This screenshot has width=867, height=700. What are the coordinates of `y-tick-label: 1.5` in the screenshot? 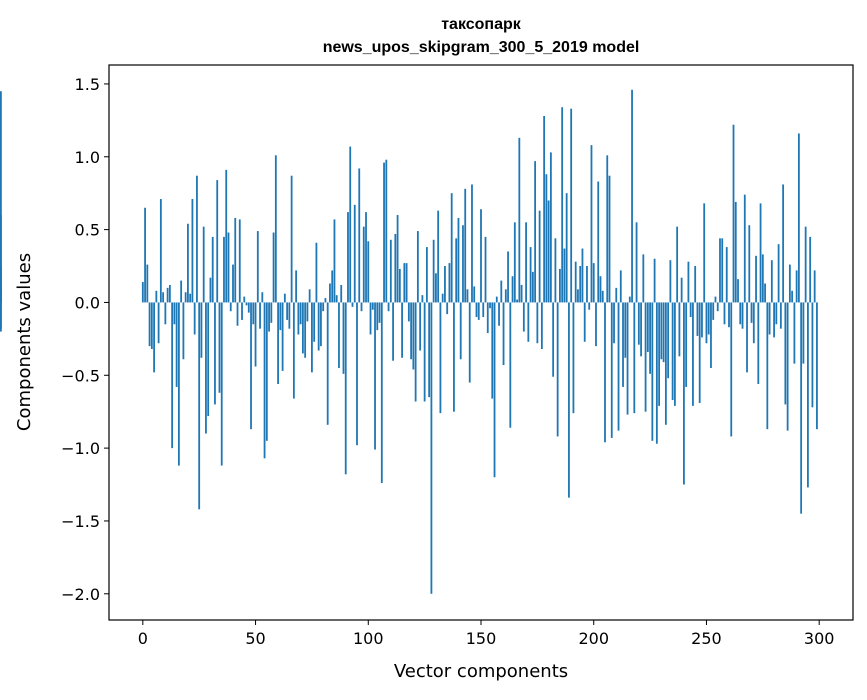 It's located at (87, 84).